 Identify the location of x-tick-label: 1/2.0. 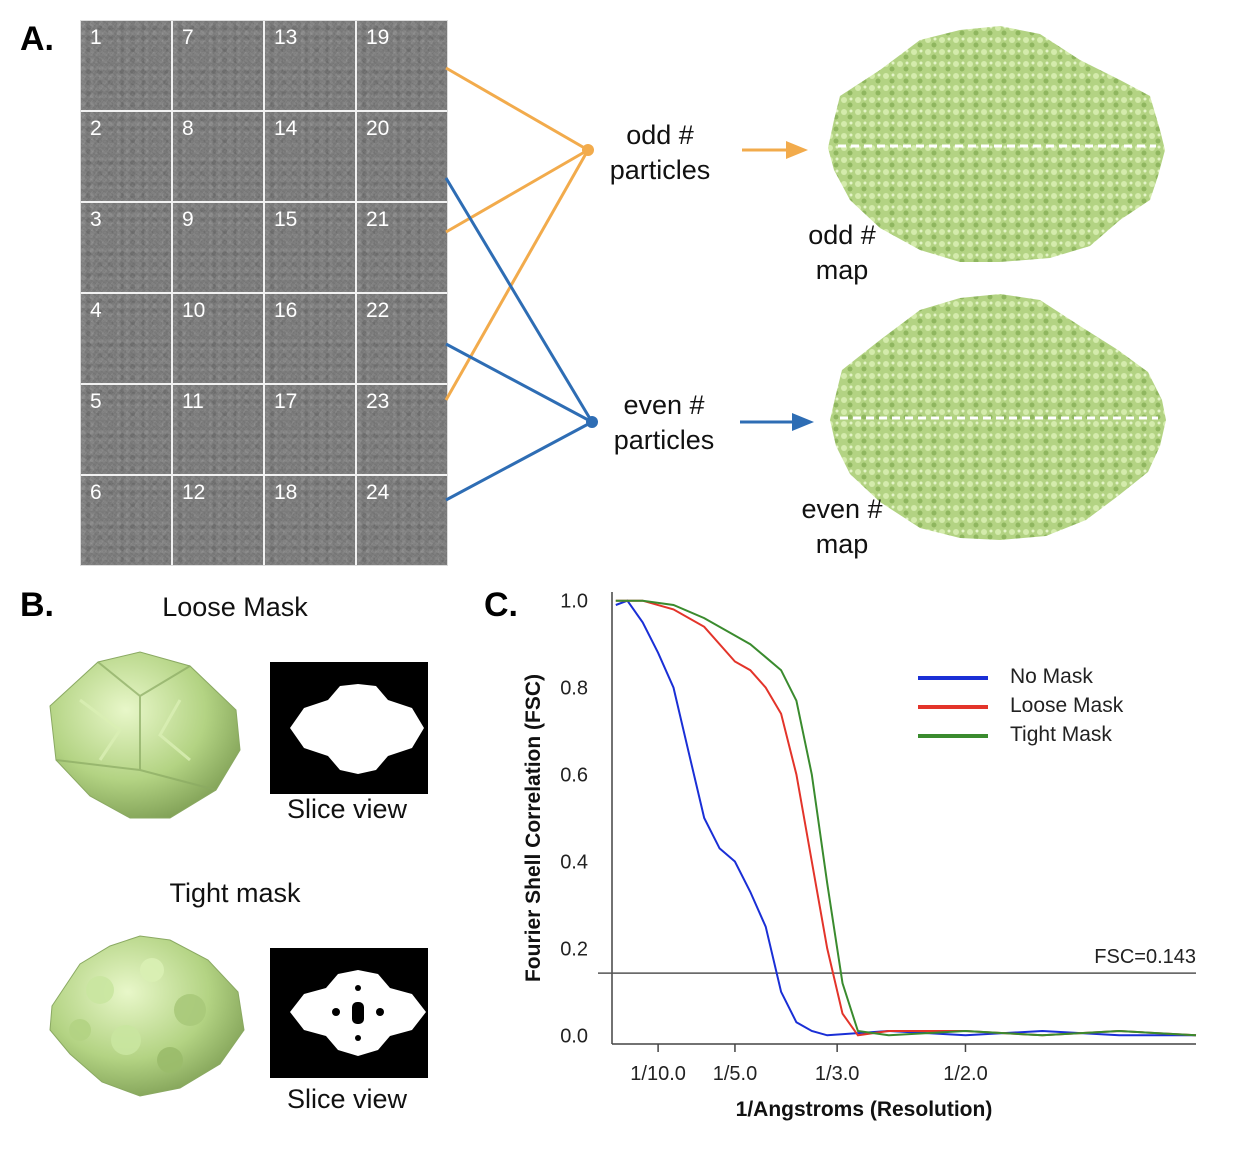
(965, 1074).